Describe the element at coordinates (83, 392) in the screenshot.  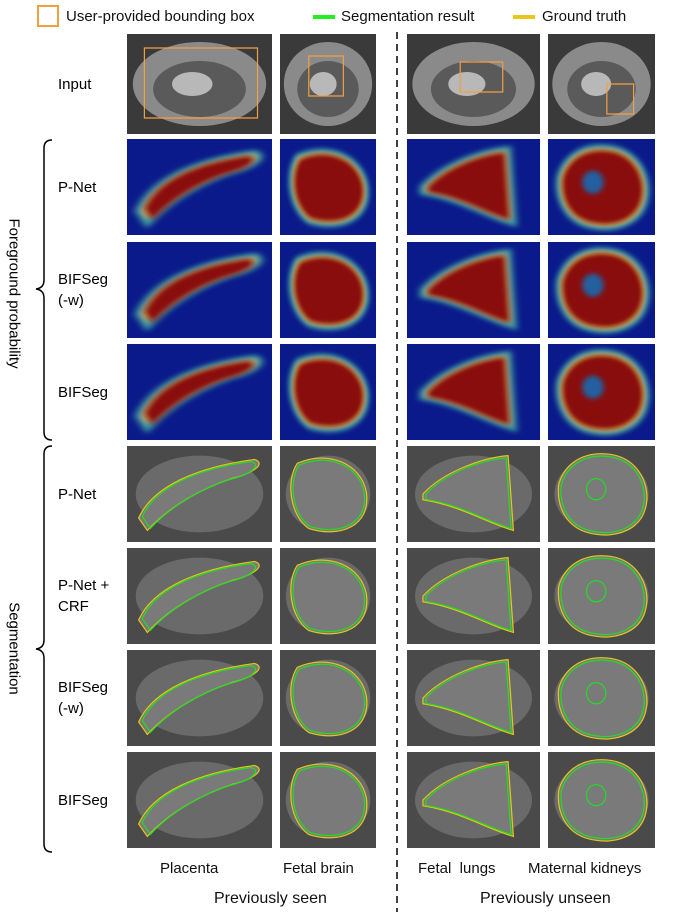
I see `row-label: BIFSeg` at that location.